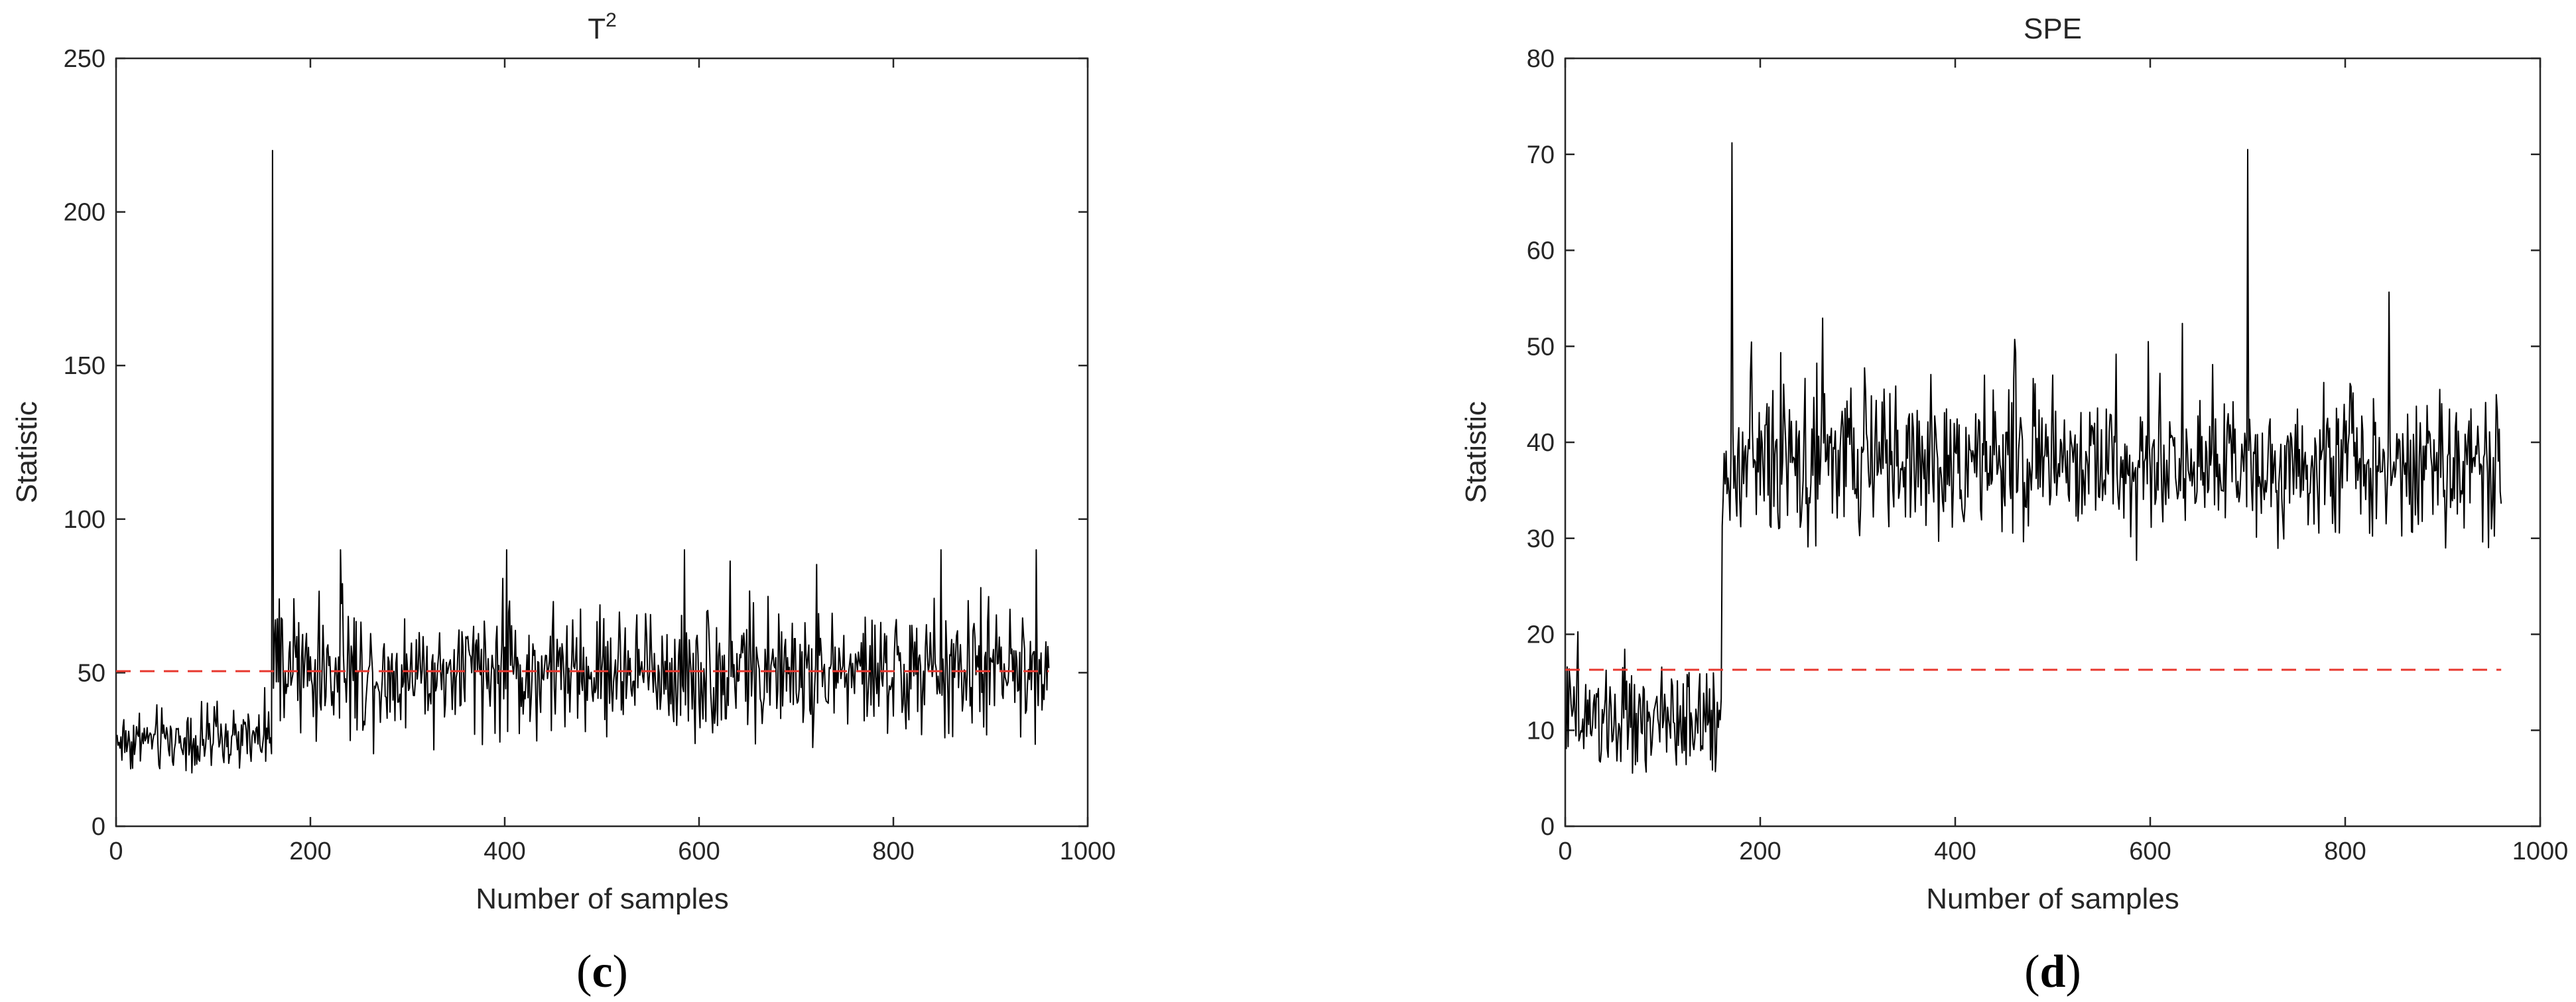  What do you see at coordinates (1541, 59) in the screenshot?
I see `y-tick-label: 80` at bounding box center [1541, 59].